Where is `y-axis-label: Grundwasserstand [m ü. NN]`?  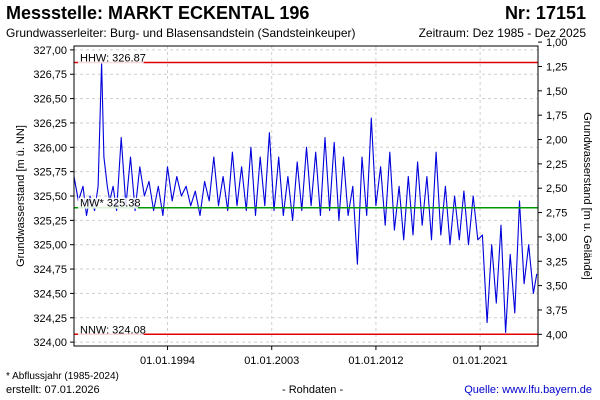
y-axis-label: Grundwasserstand [m ü. NN] is located at coordinates (21, 196).